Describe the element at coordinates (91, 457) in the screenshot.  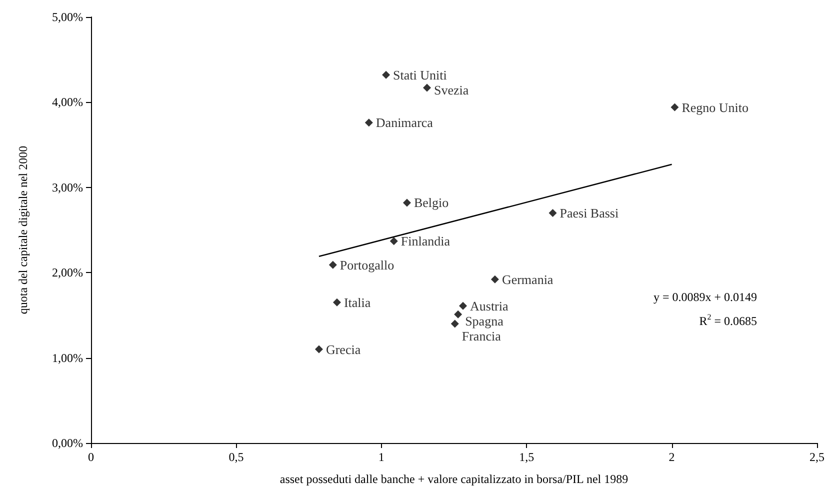
I see `x-tick-label: 0` at that location.